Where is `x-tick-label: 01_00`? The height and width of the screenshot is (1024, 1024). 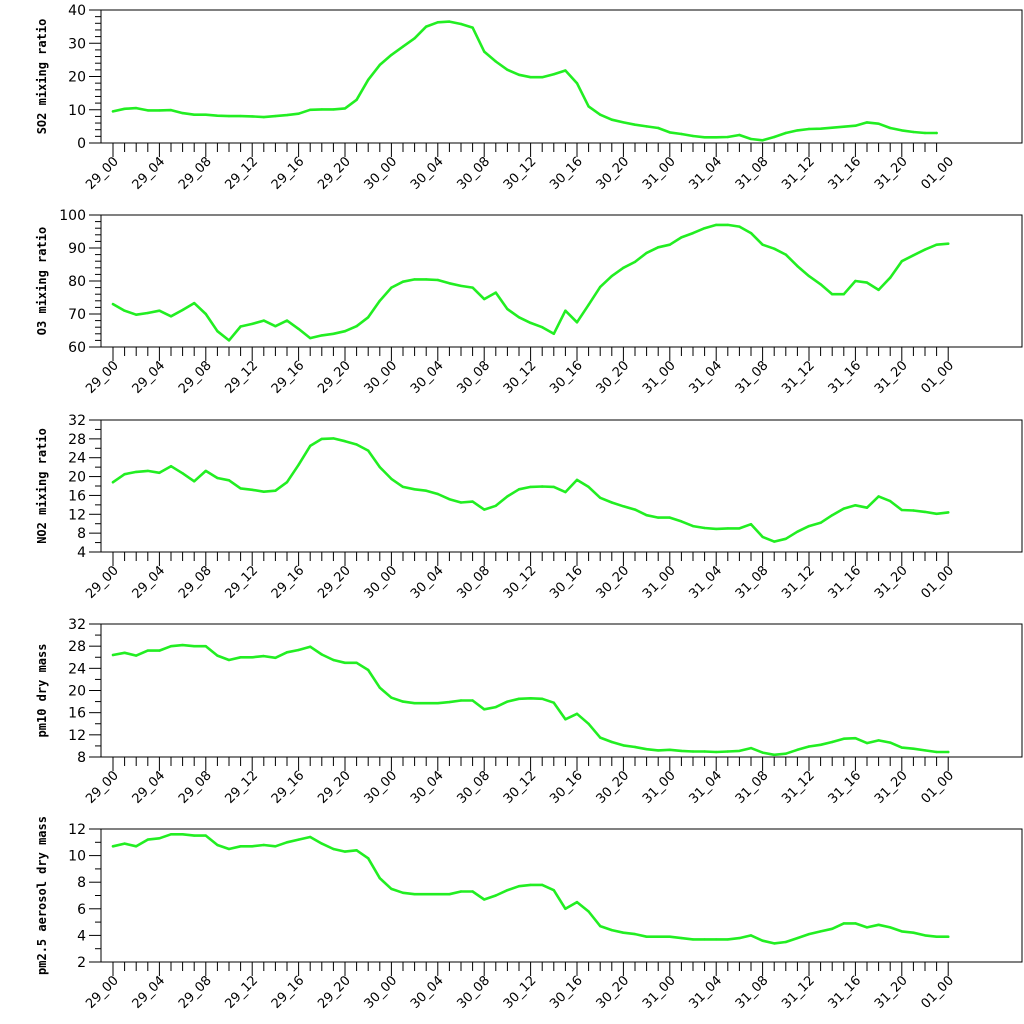 x-tick-label: 01_00 is located at coordinates (937, 377).